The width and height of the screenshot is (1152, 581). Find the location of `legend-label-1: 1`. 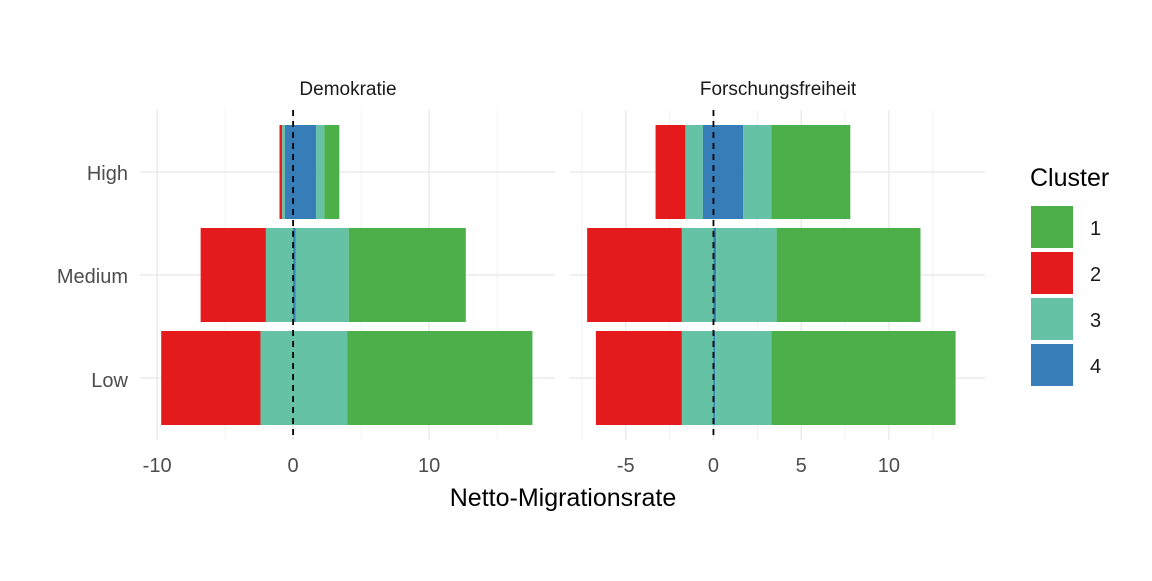

legend-label-1: 1 is located at coordinates (1095, 229).